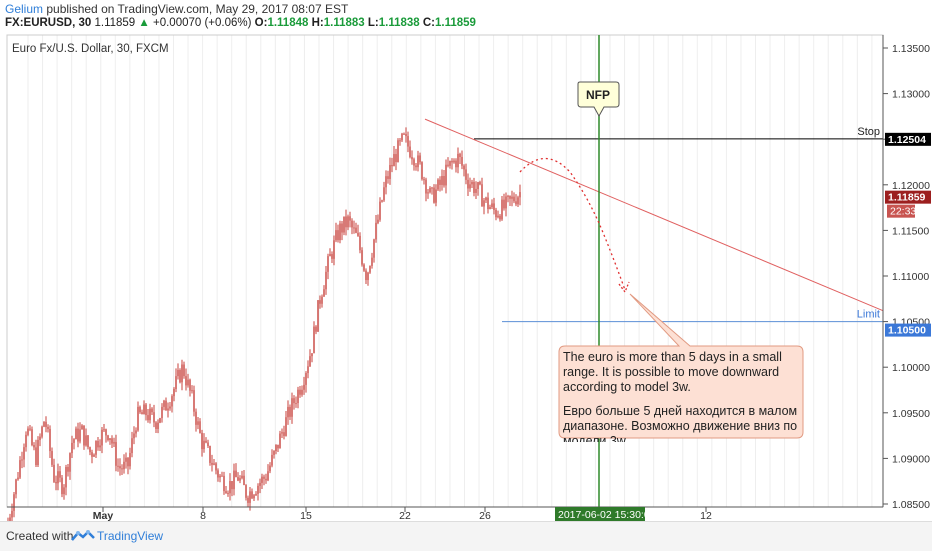  I want to click on projection-path, so click(572, 224).